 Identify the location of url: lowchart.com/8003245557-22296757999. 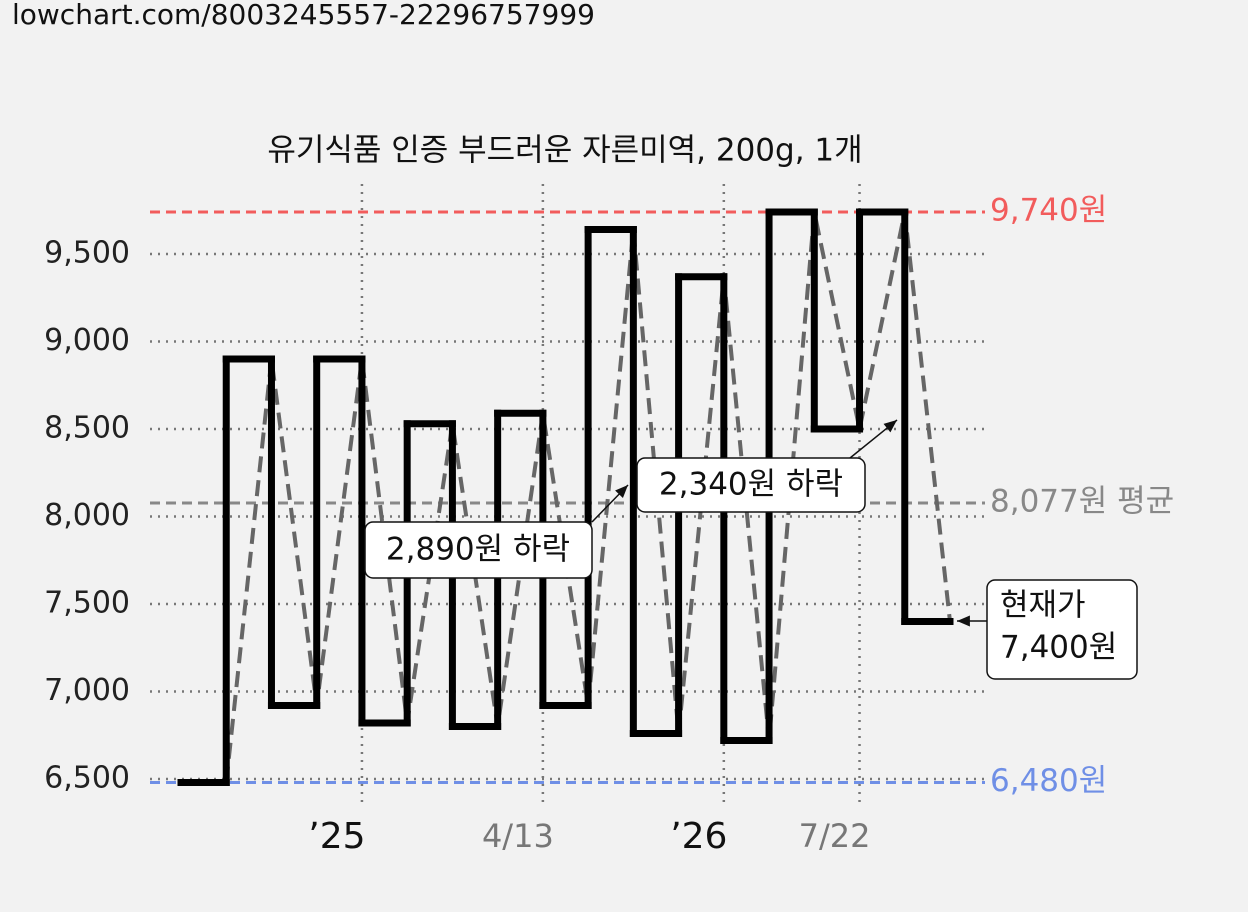
(303, 15).